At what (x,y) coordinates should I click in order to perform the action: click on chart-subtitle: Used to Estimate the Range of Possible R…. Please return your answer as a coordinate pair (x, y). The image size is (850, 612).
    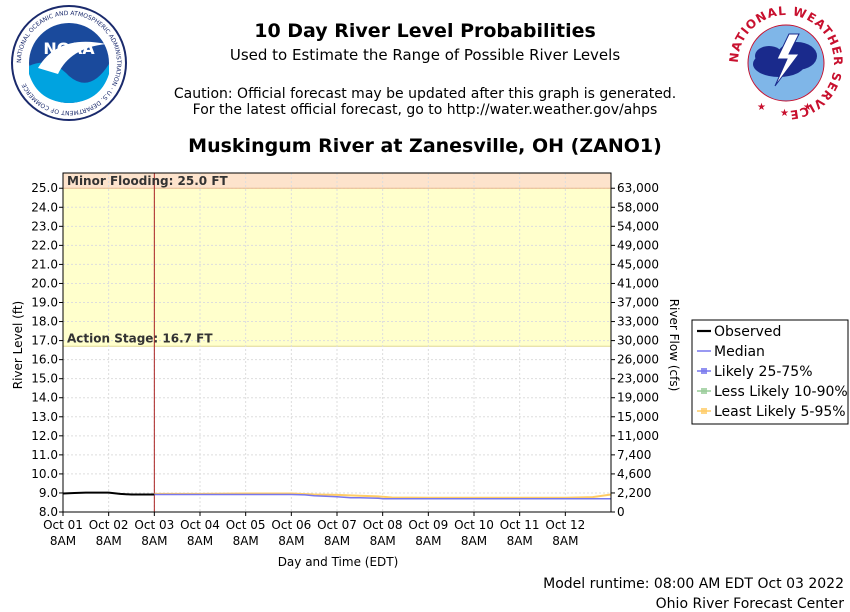
    Looking at the image, I should click on (425, 55).